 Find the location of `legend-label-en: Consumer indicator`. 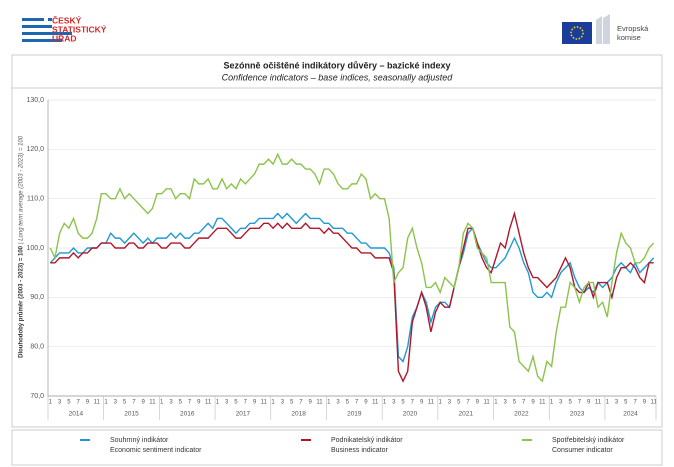

legend-label-en: Consumer indicator is located at coordinates (582, 450).